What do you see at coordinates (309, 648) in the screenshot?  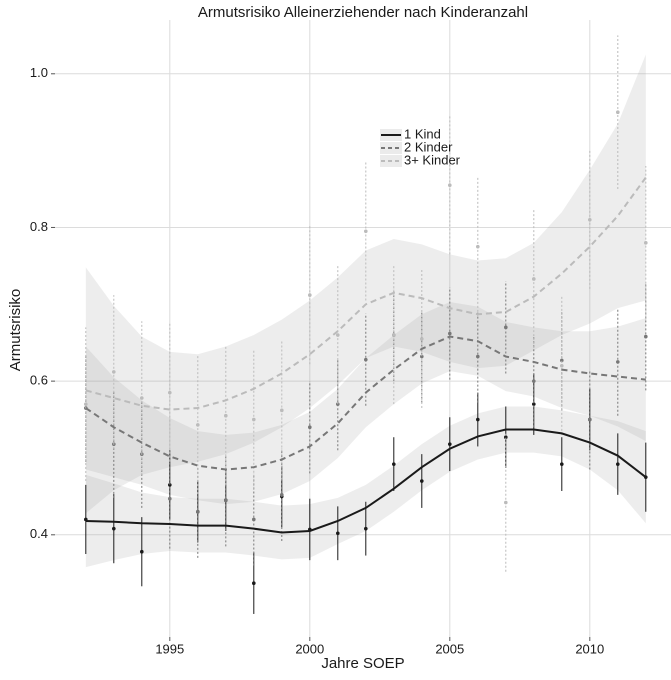 I see `x-tick-label: 2000` at bounding box center [309, 648].